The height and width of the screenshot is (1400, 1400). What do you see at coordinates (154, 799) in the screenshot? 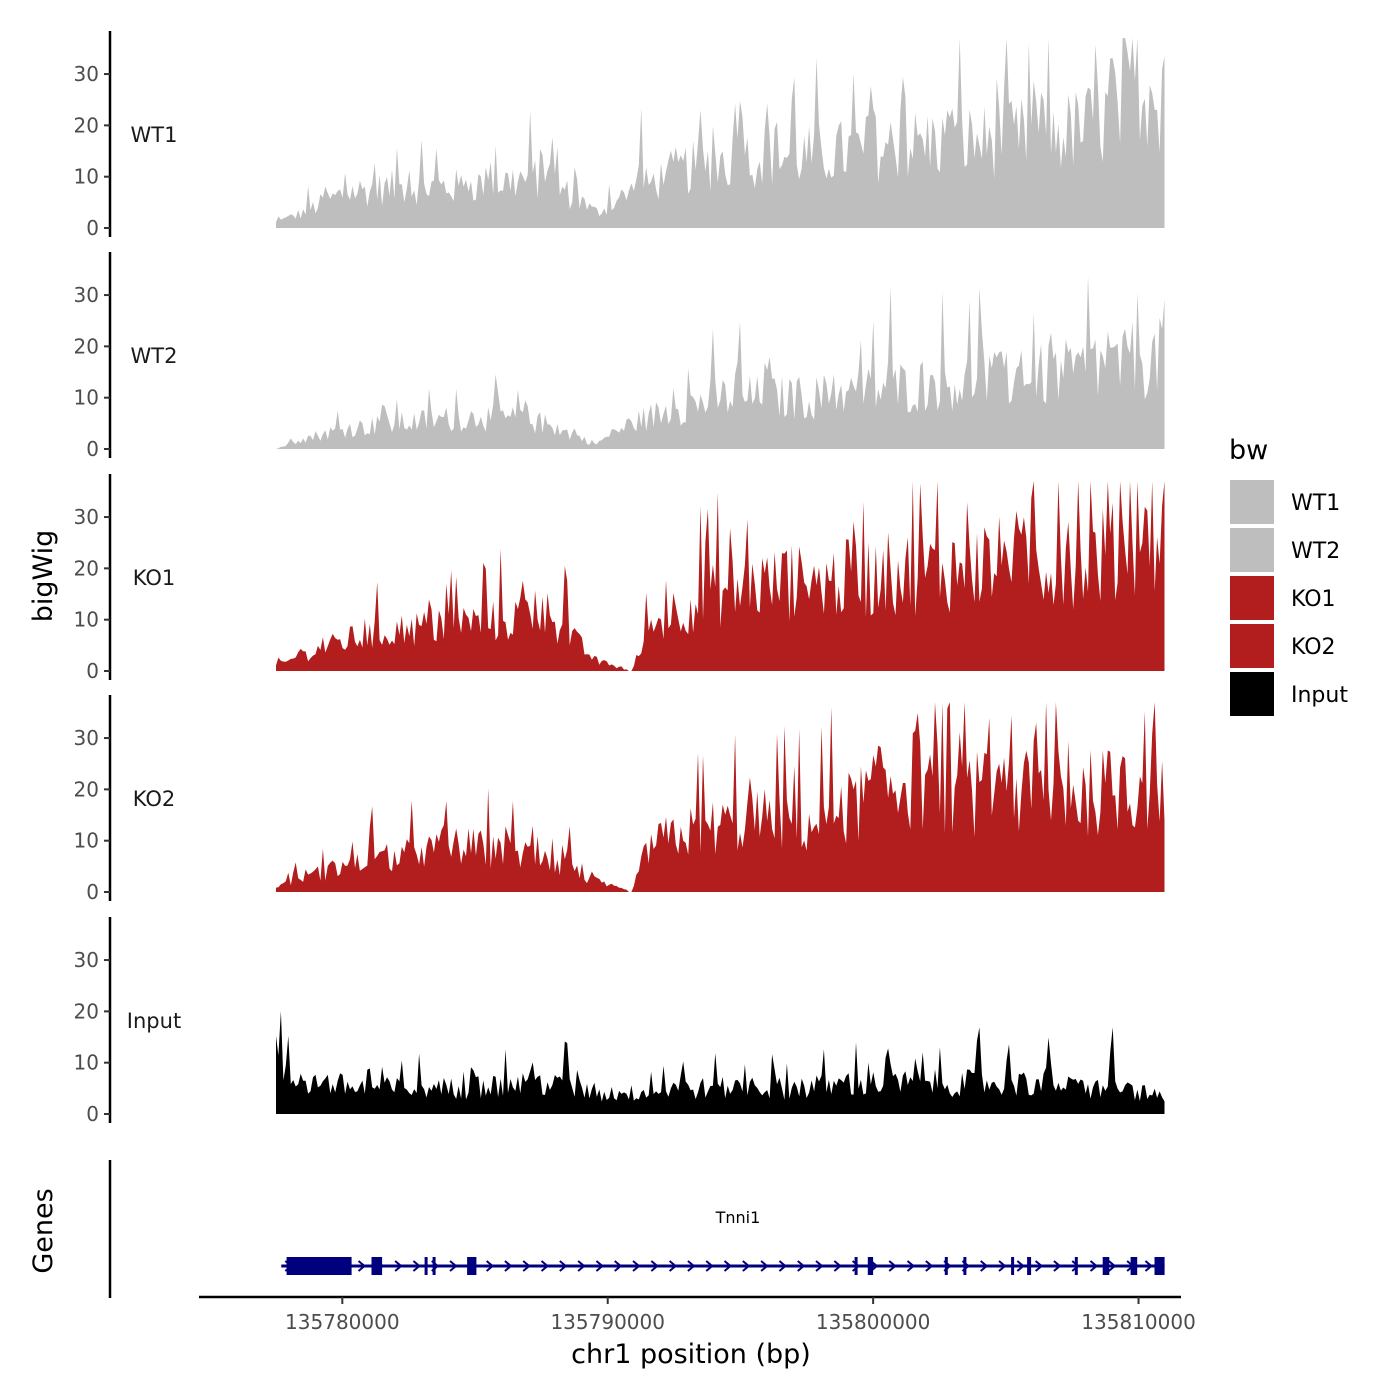
I see `track-label-ko2: KO2` at bounding box center [154, 799].